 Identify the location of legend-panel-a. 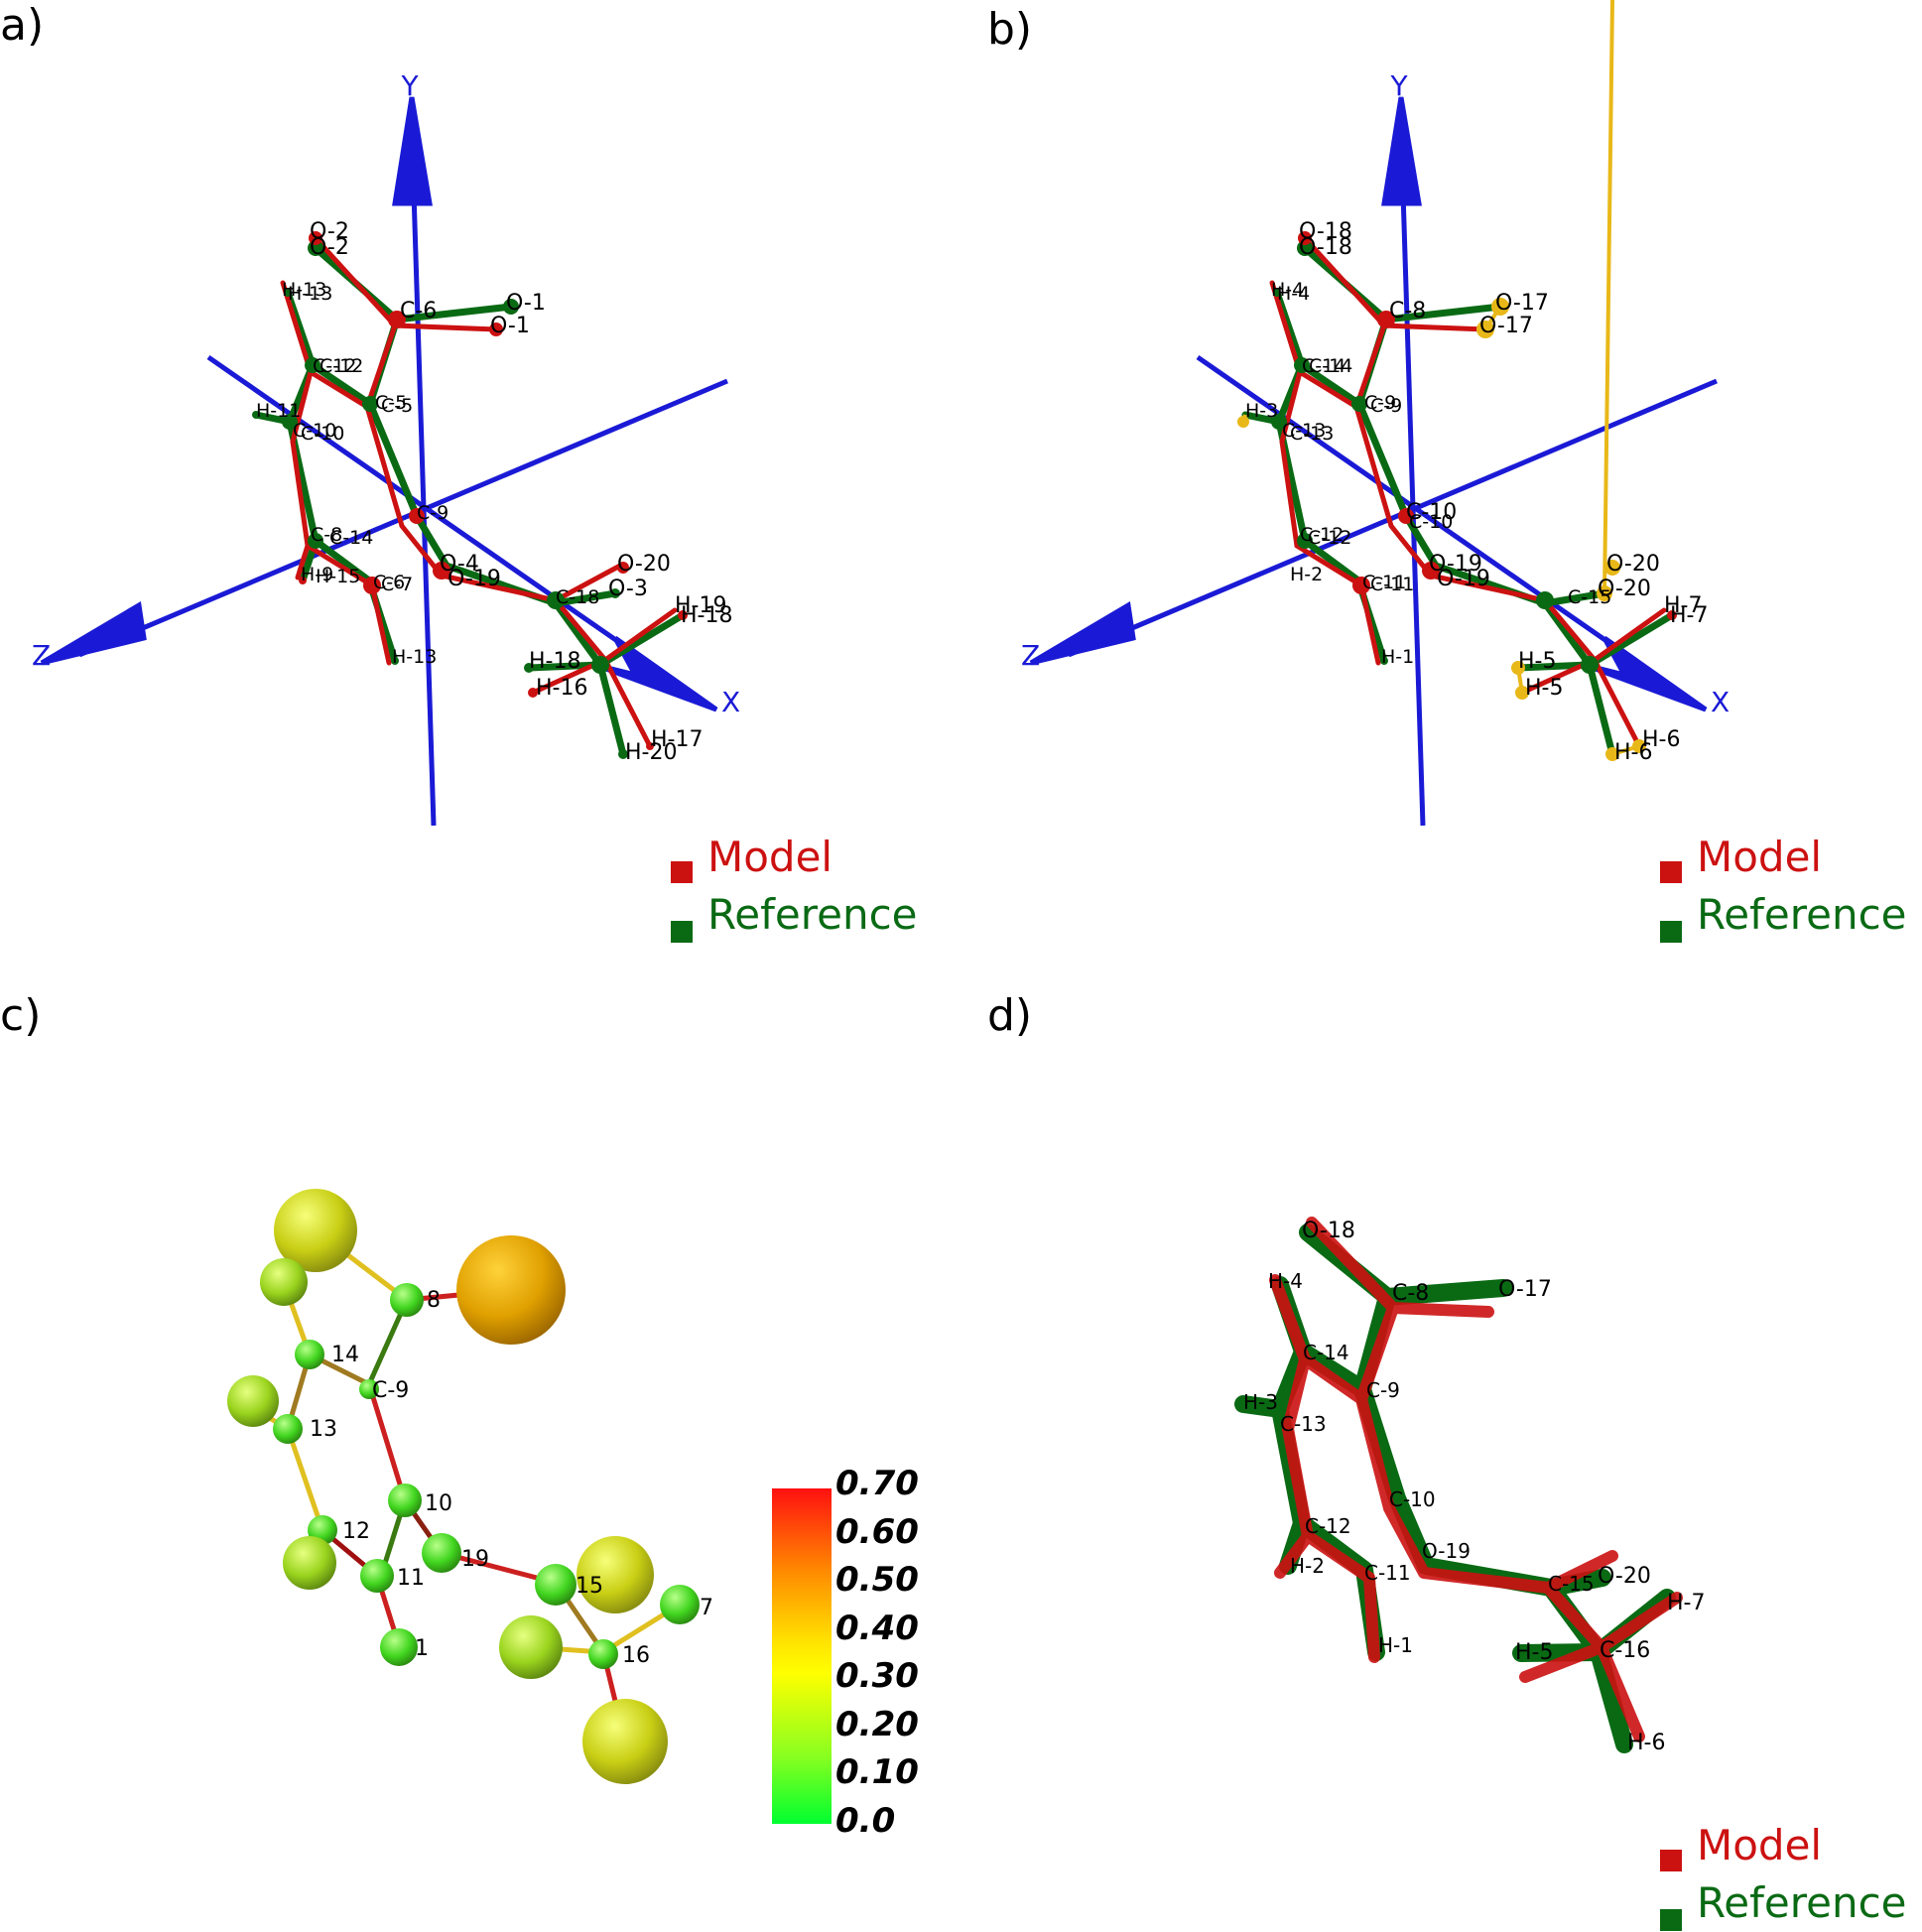
(682, 902).